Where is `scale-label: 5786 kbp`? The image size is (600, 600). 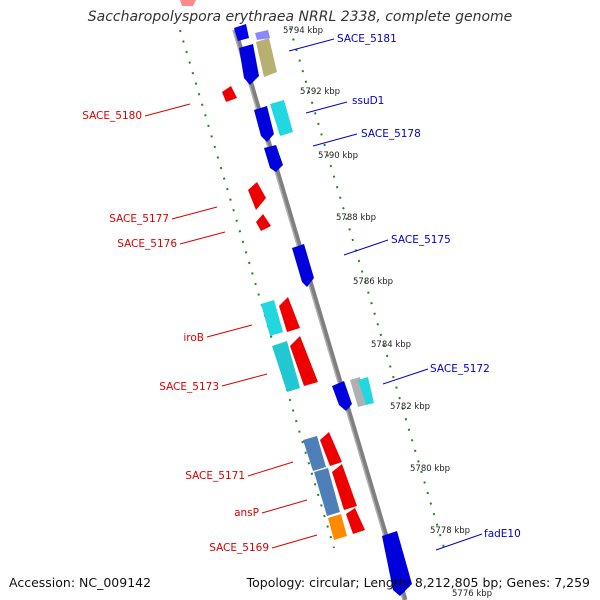 scale-label: 5786 kbp is located at coordinates (373, 282).